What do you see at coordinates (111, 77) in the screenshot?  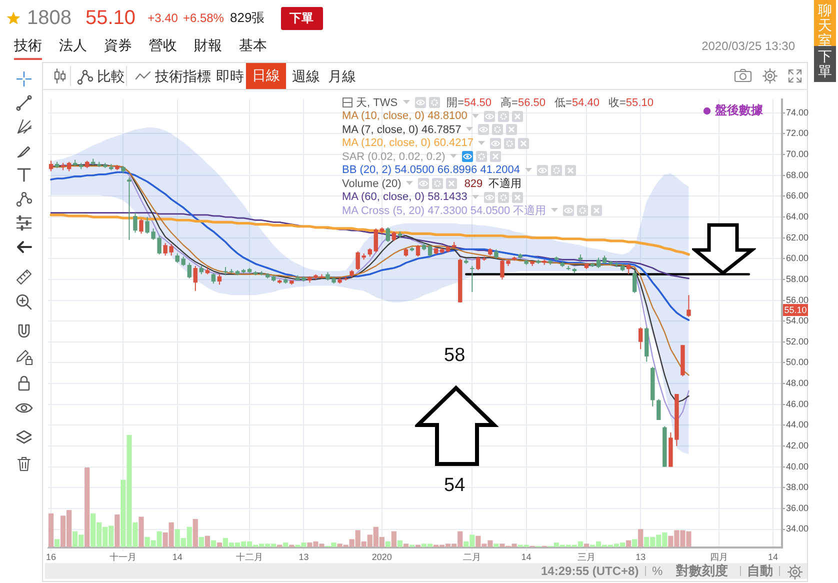 I see `text: 比較` at bounding box center [111, 77].